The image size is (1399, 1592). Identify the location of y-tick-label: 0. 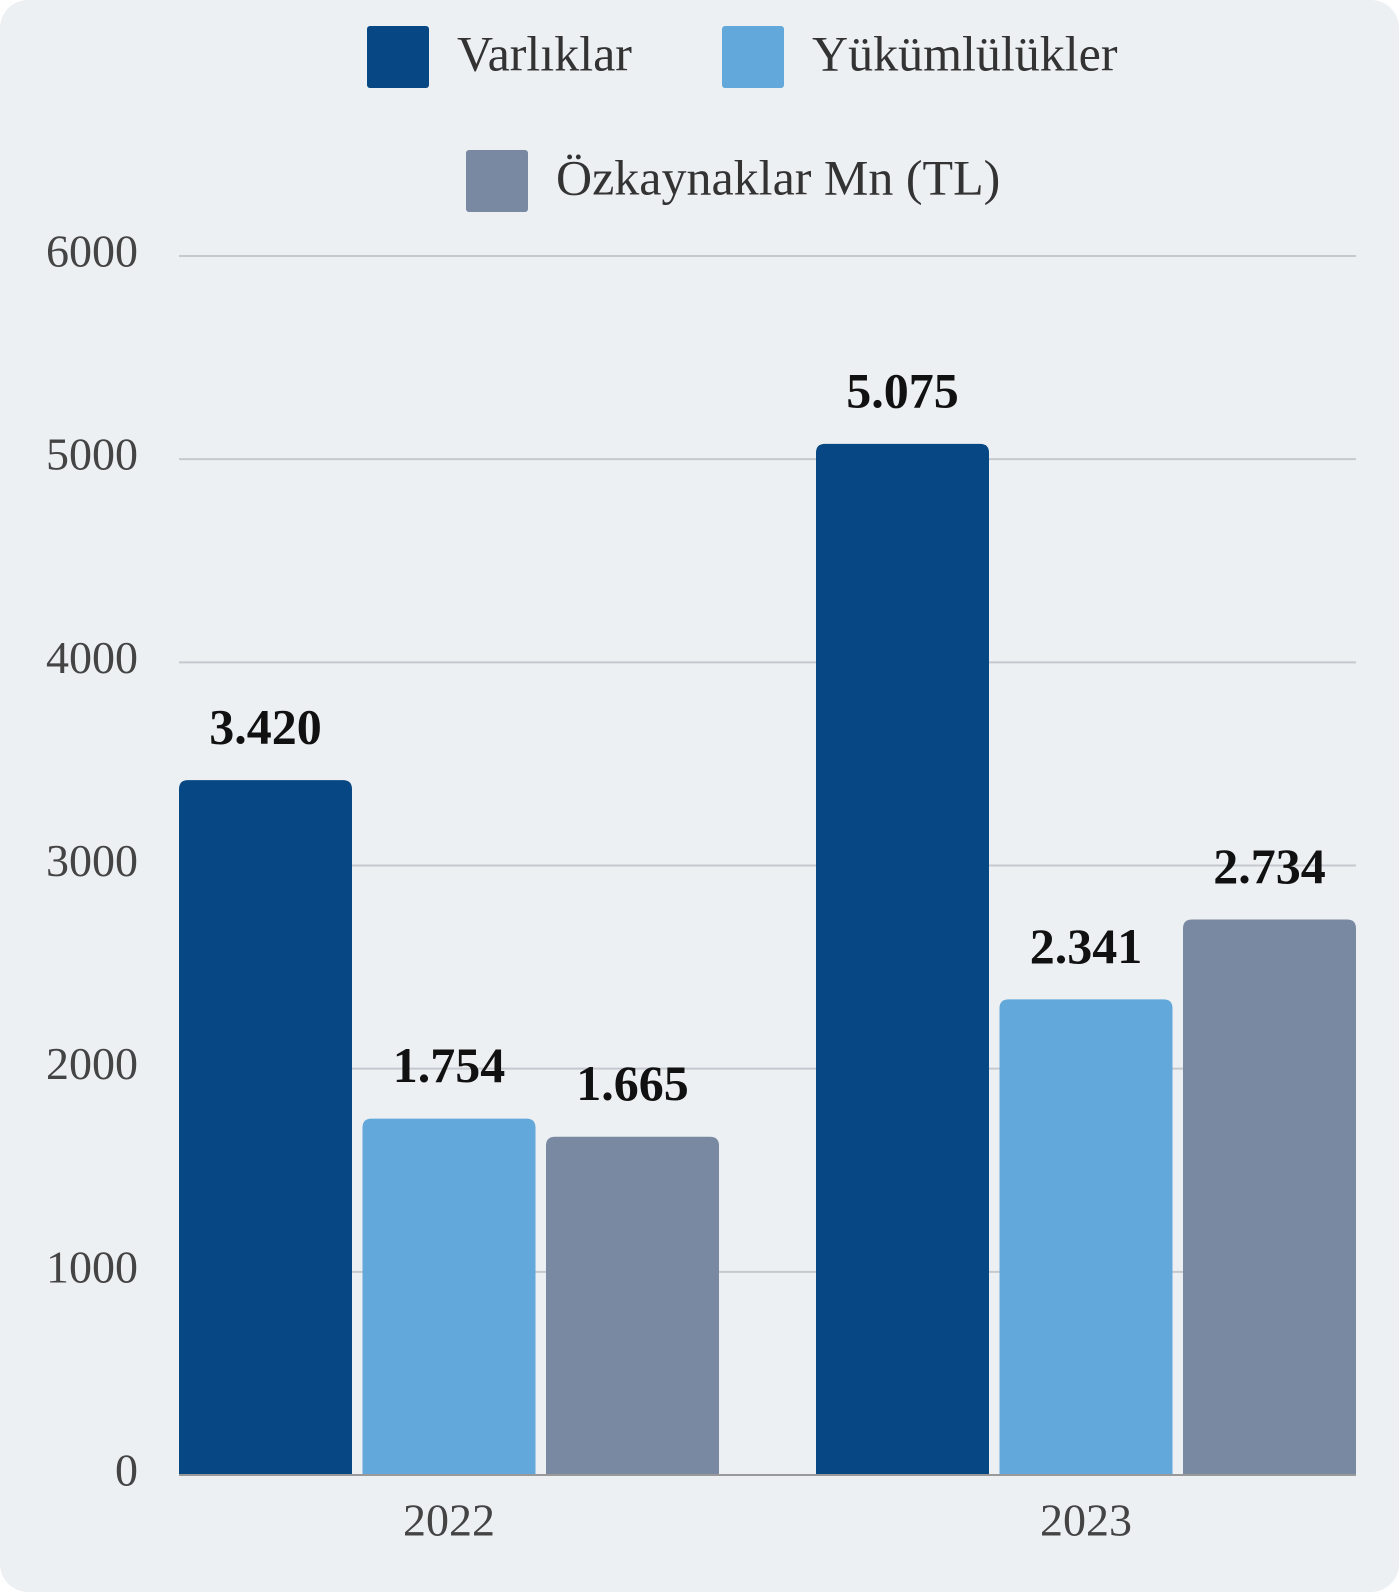
(126, 1470).